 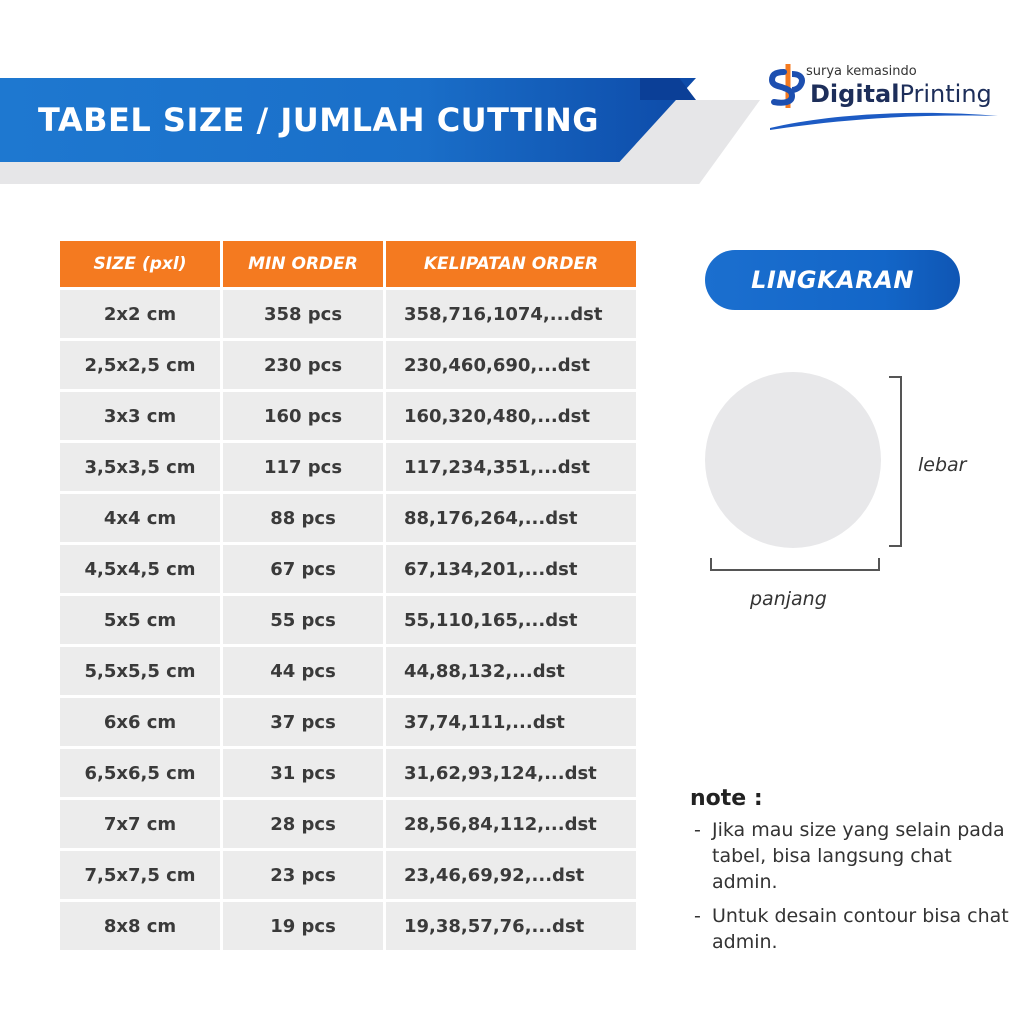 I want to click on table-row: 5x5 cm 55 pcs 55,110,165,...dst, so click(x=348, y=620).